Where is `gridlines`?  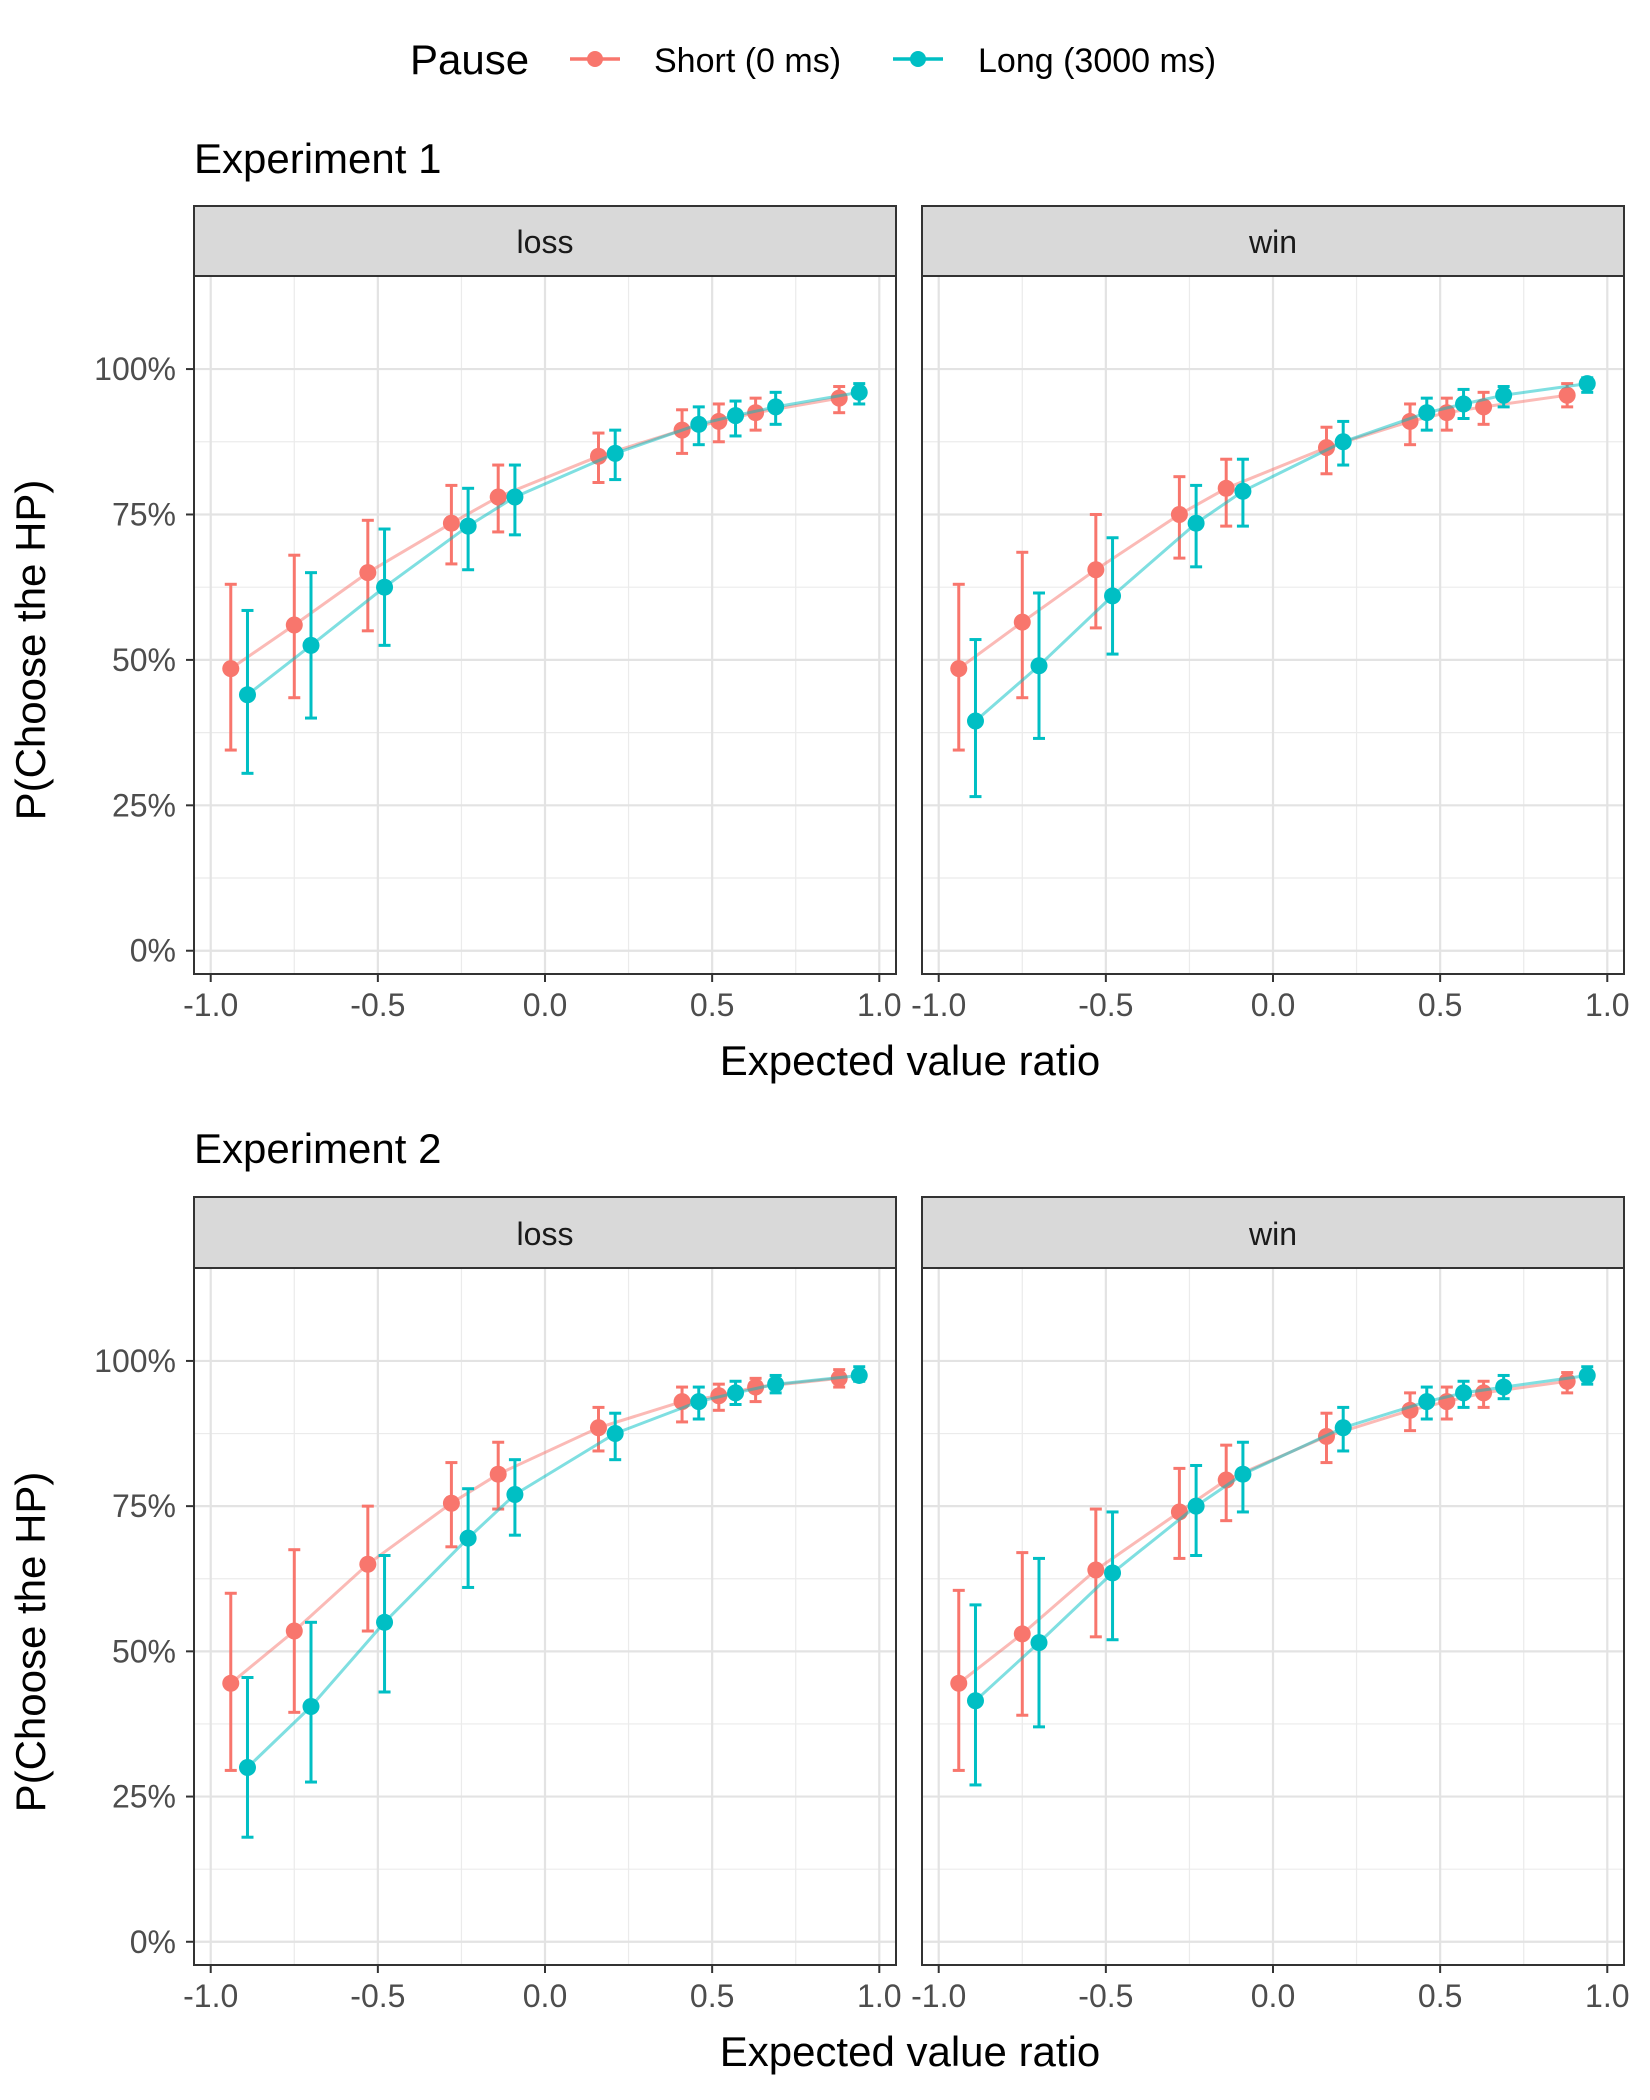 gridlines is located at coordinates (1273, 625).